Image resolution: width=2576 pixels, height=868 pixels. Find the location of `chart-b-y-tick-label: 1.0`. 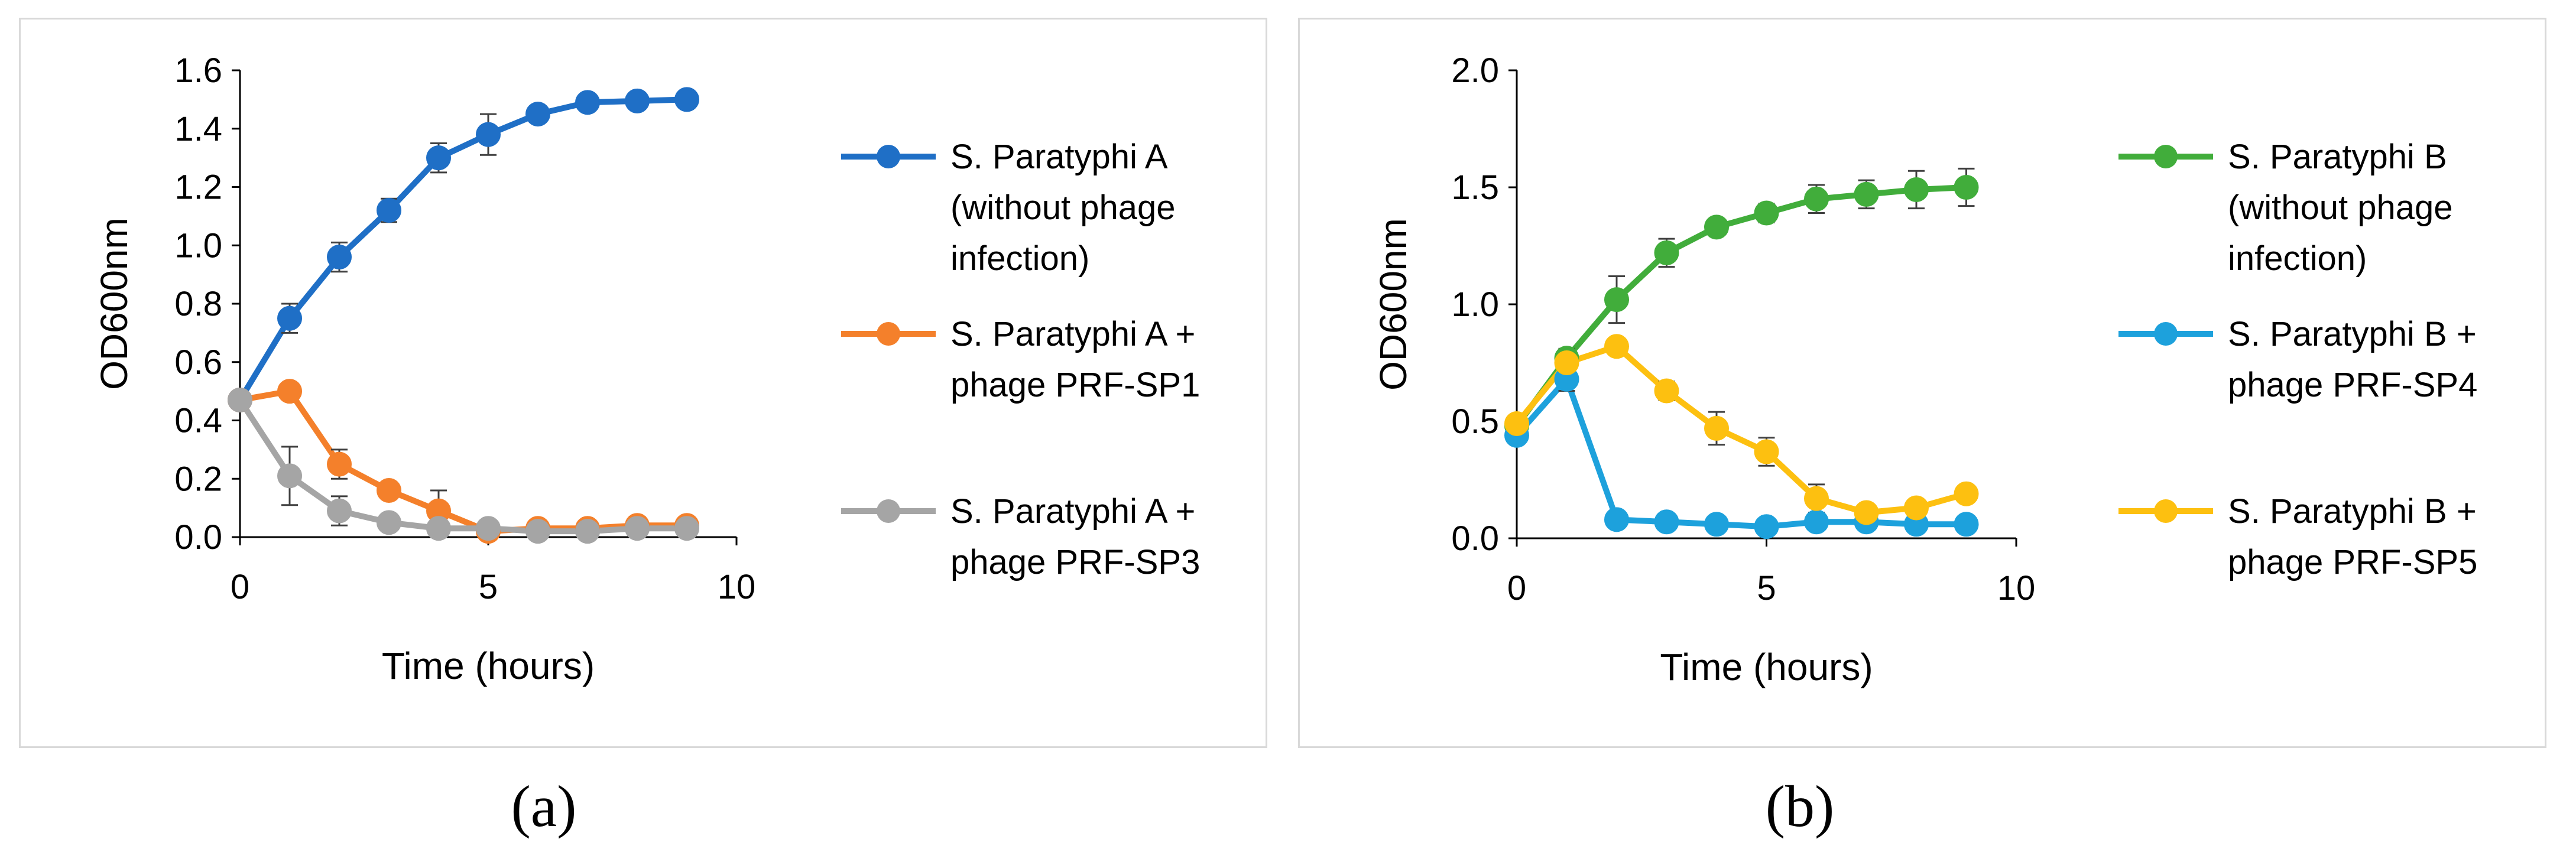

chart-b-y-tick-label: 1.0 is located at coordinates (1475, 305).